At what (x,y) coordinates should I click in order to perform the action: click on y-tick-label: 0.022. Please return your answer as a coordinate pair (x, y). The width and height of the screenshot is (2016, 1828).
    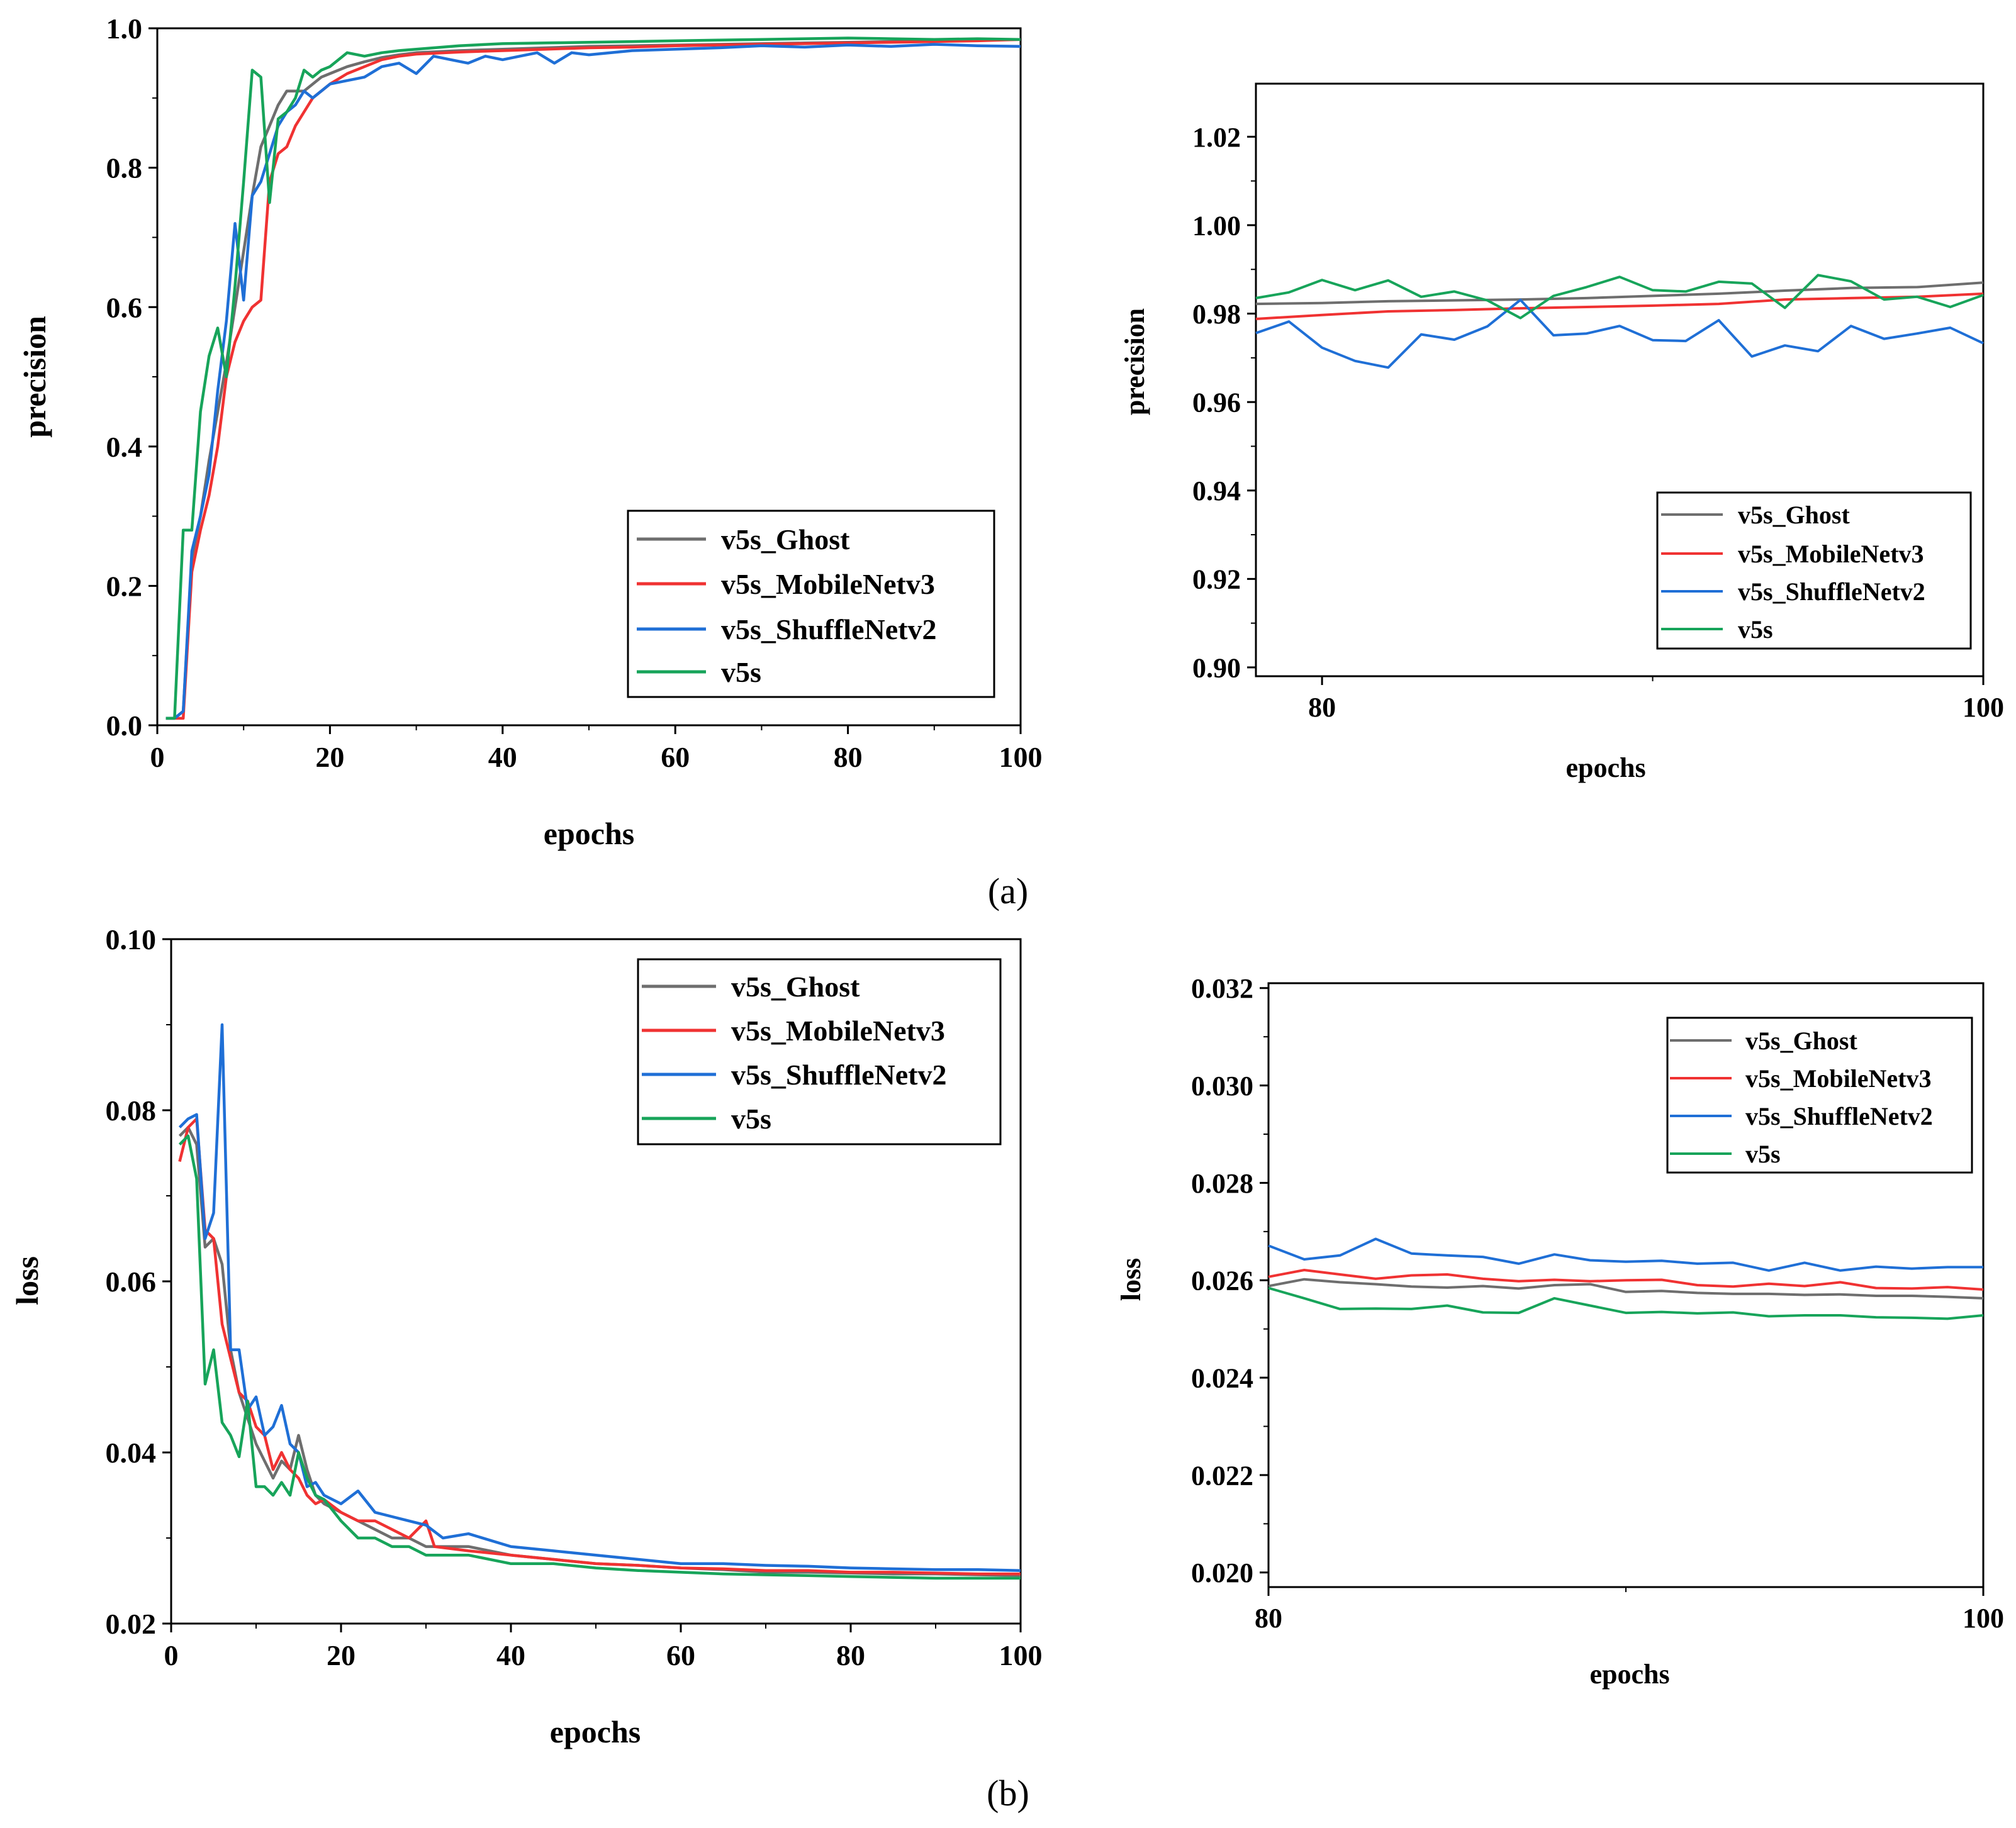
    Looking at the image, I should click on (1222, 1475).